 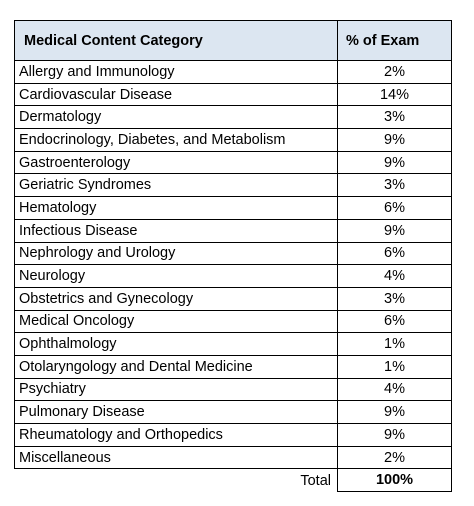 What do you see at coordinates (176, 389) in the screenshot?
I see `category-cell: Psychiatry` at bounding box center [176, 389].